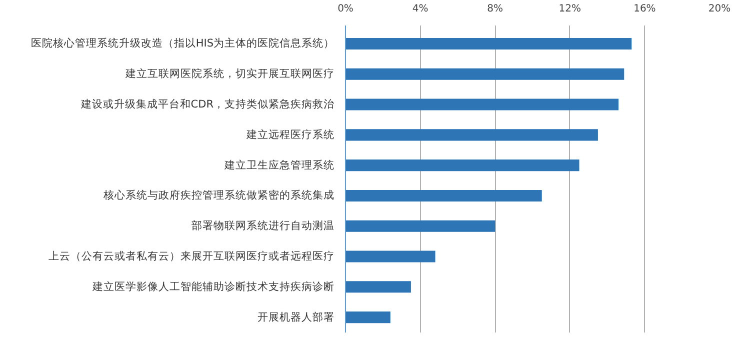 This screenshot has width=747, height=346. I want to click on y-tick-label: 建设或升级集成平台和CDR，支持类似紧急疾病救治, so click(207, 104).